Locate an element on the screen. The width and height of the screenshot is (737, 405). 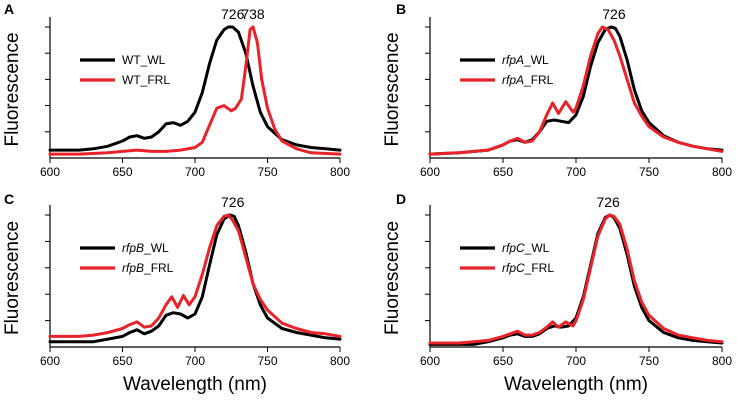
series-line-rfpc-wl is located at coordinates (576, 279).